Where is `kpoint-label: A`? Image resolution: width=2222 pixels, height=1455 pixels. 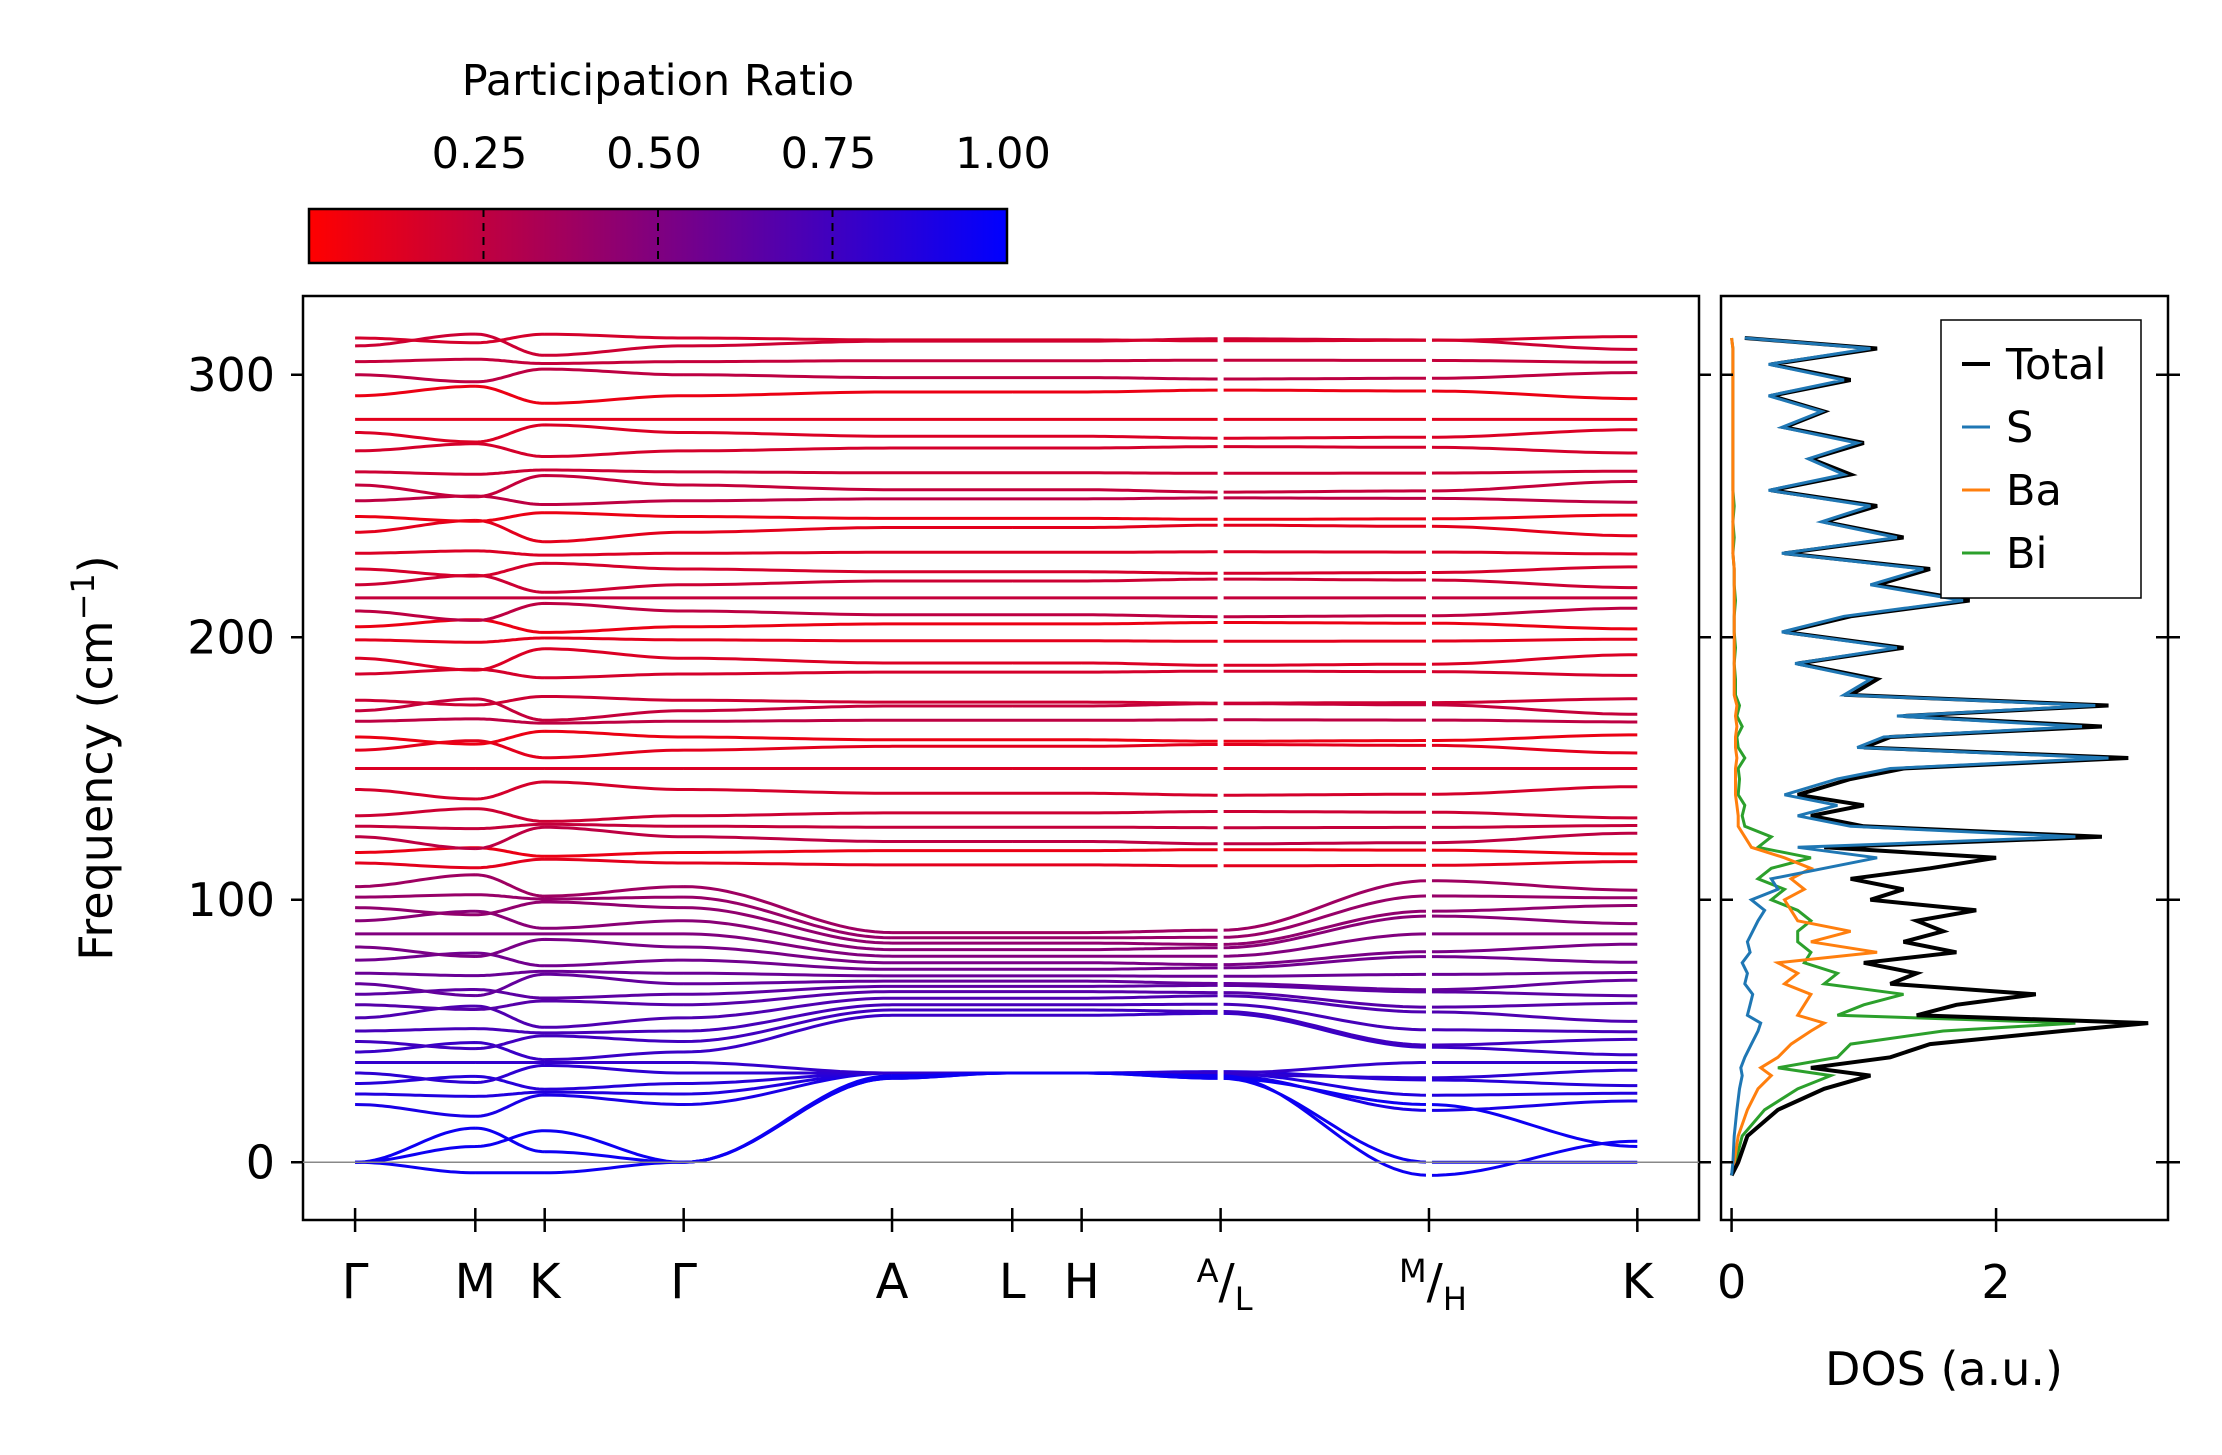
kpoint-label: A is located at coordinates (892, 1282).